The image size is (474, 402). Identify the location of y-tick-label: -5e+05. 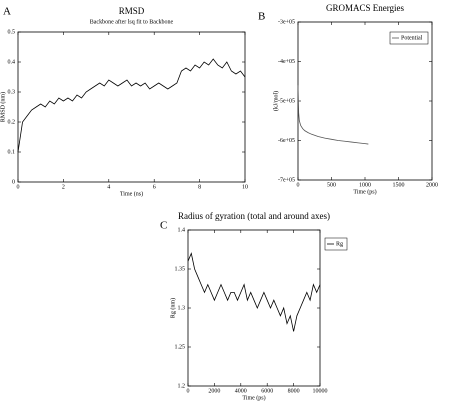
(286, 101).